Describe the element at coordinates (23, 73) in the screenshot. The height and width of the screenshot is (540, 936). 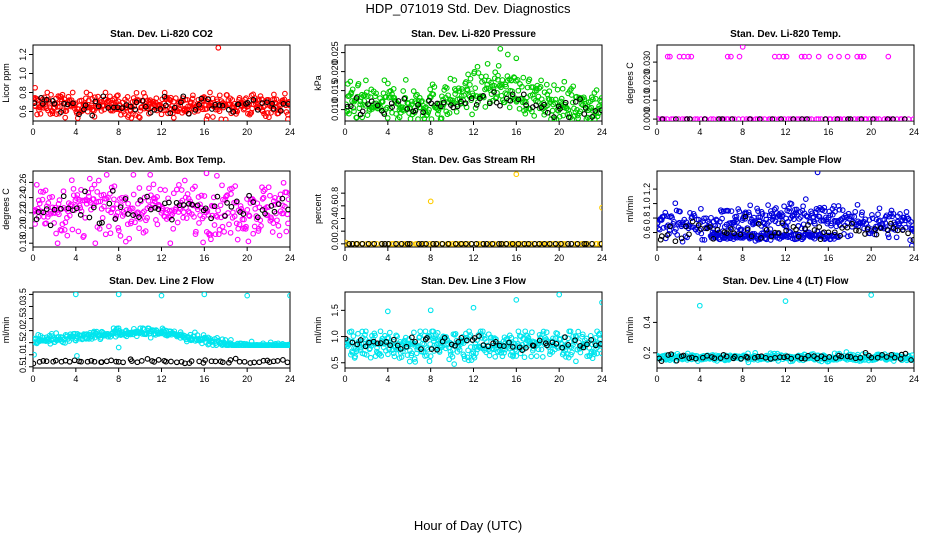
I see `y-tick-label: 1.0` at that location.